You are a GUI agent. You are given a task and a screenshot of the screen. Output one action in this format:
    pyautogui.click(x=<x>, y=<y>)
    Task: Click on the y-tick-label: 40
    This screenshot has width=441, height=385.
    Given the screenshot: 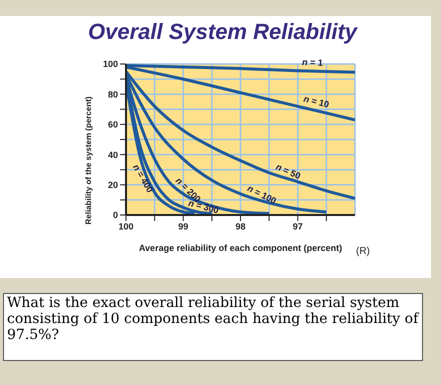 What is the action you would take?
    pyautogui.click(x=113, y=155)
    